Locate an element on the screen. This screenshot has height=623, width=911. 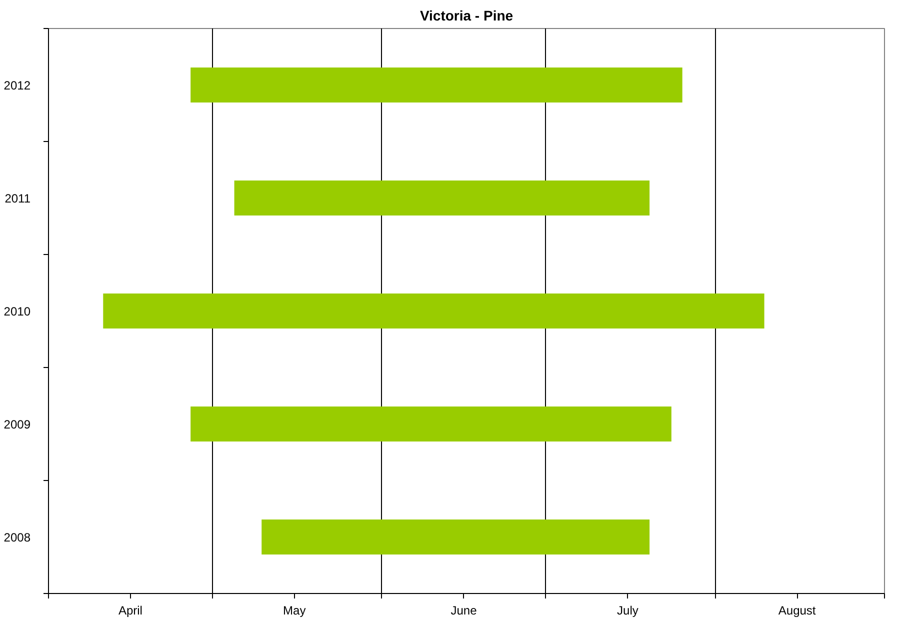
x-tick-label: August is located at coordinates (797, 611).